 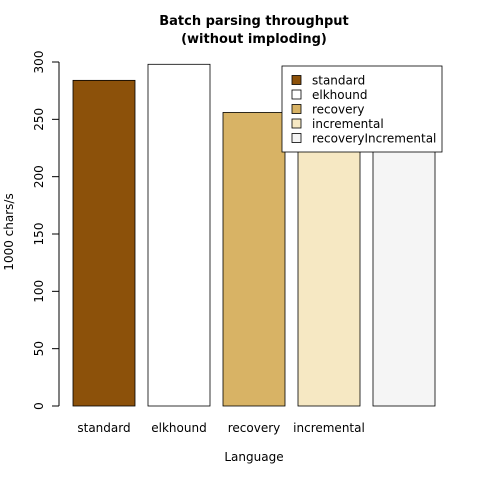 I want to click on legend-box, so click(x=362, y=109).